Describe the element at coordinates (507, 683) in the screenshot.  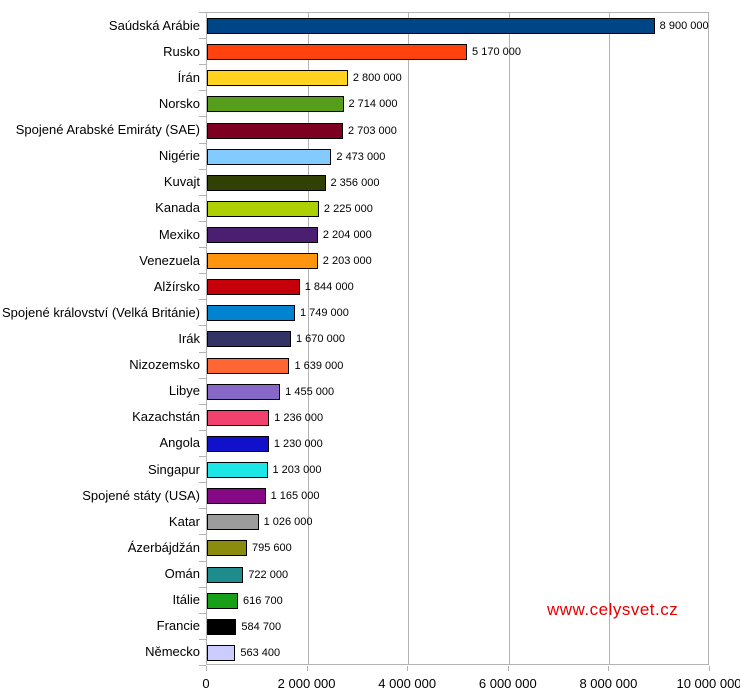
I see `x-axis-tick-label: 6 000 000` at that location.